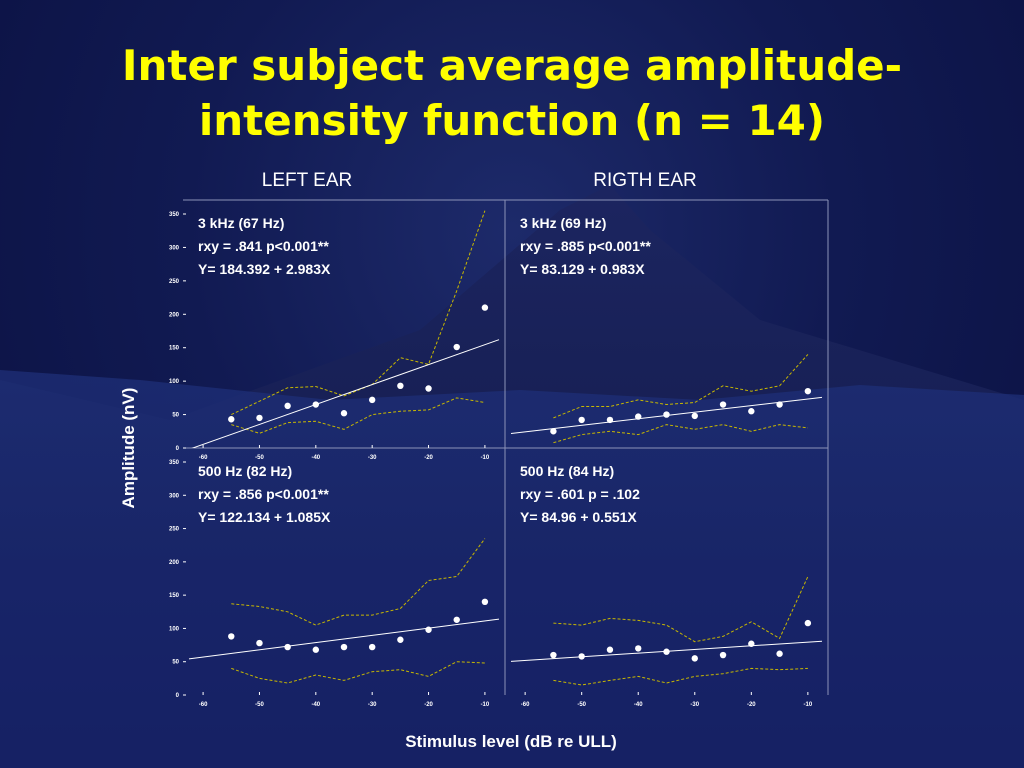 Image resolution: width=1024 pixels, height=768 pixels. I want to click on panel-annotation-3: Y= 122.134 + 1.085X, so click(264, 517).